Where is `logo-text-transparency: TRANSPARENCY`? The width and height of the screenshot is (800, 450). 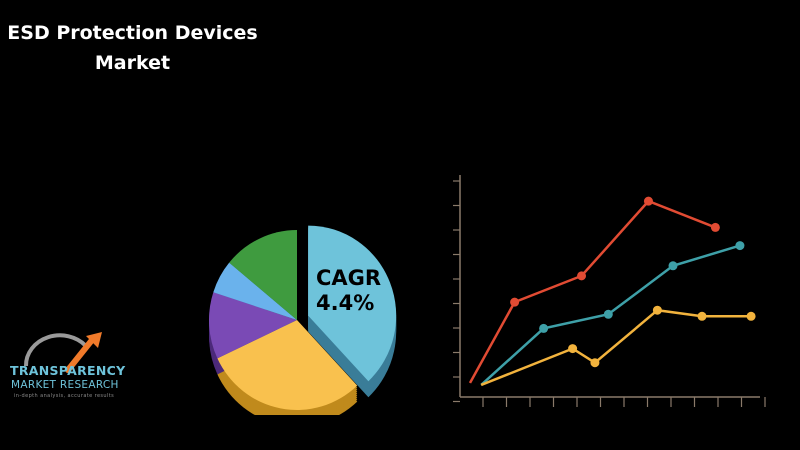
logo-text-transparency: TRANSPARENCY is located at coordinates (68, 370).